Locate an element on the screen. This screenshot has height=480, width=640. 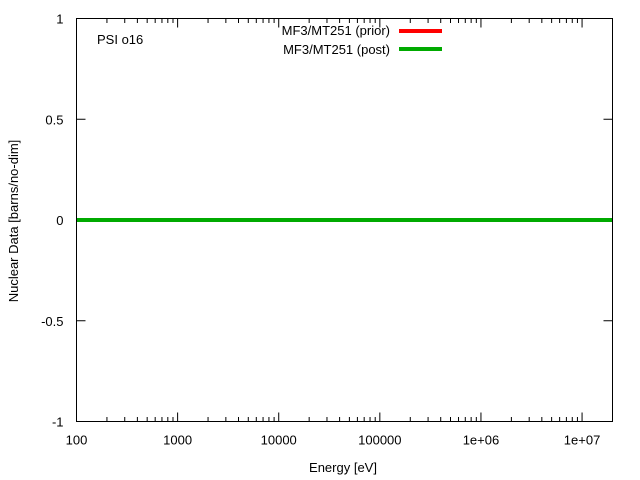
x-tick-label: 1e+06 is located at coordinates (481, 440).